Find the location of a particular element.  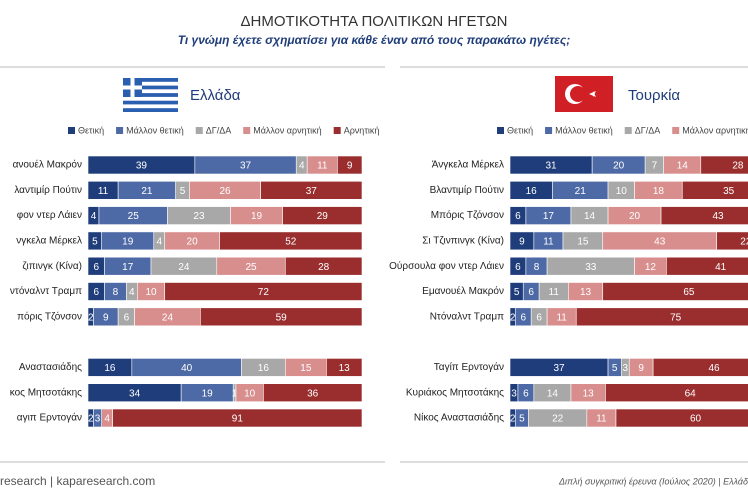

category-label: Βλαντιμίρ Πούτιν is located at coordinates (467, 190).